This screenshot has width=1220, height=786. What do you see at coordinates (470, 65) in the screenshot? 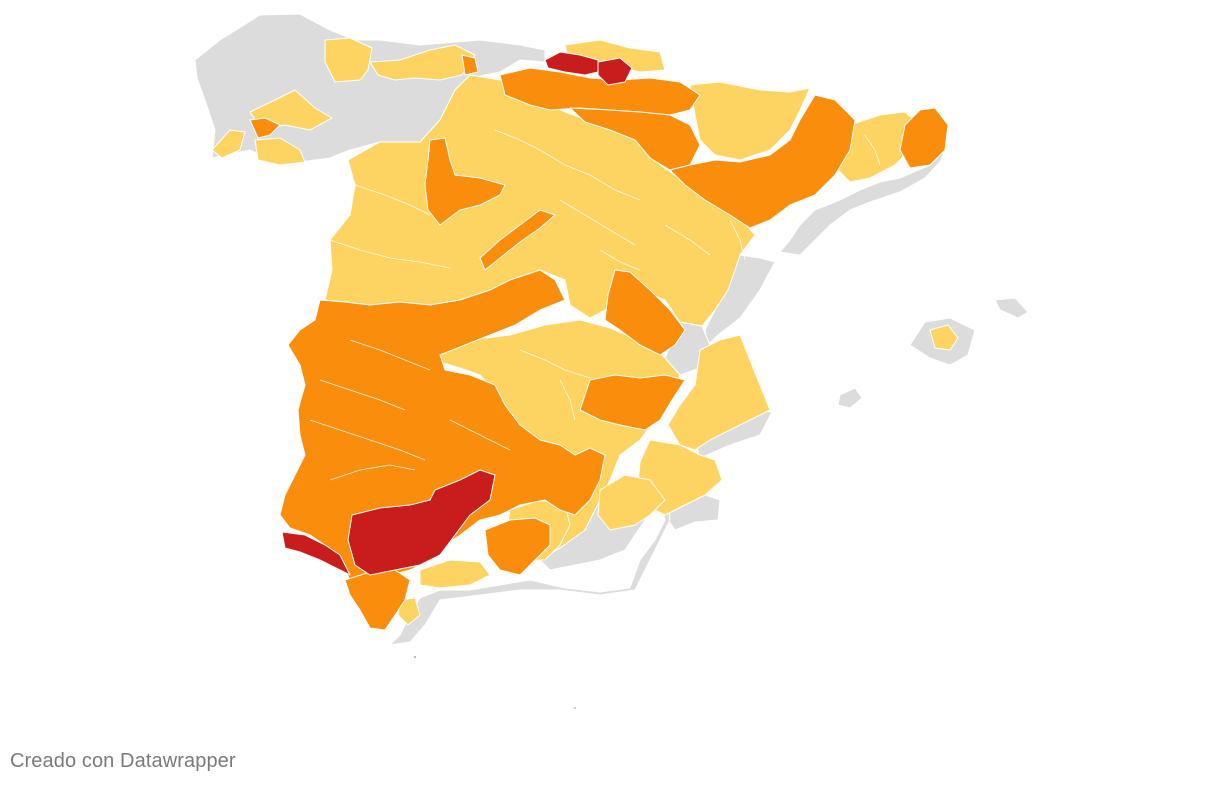
I see `region-asturias-orange` at bounding box center [470, 65].